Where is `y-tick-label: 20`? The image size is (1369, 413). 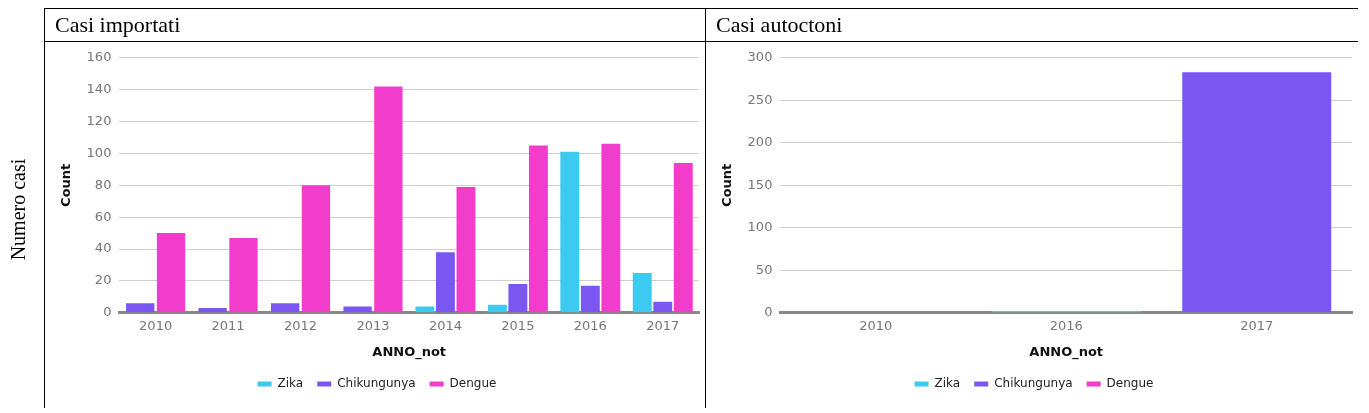
y-tick-label: 20 is located at coordinates (103, 280).